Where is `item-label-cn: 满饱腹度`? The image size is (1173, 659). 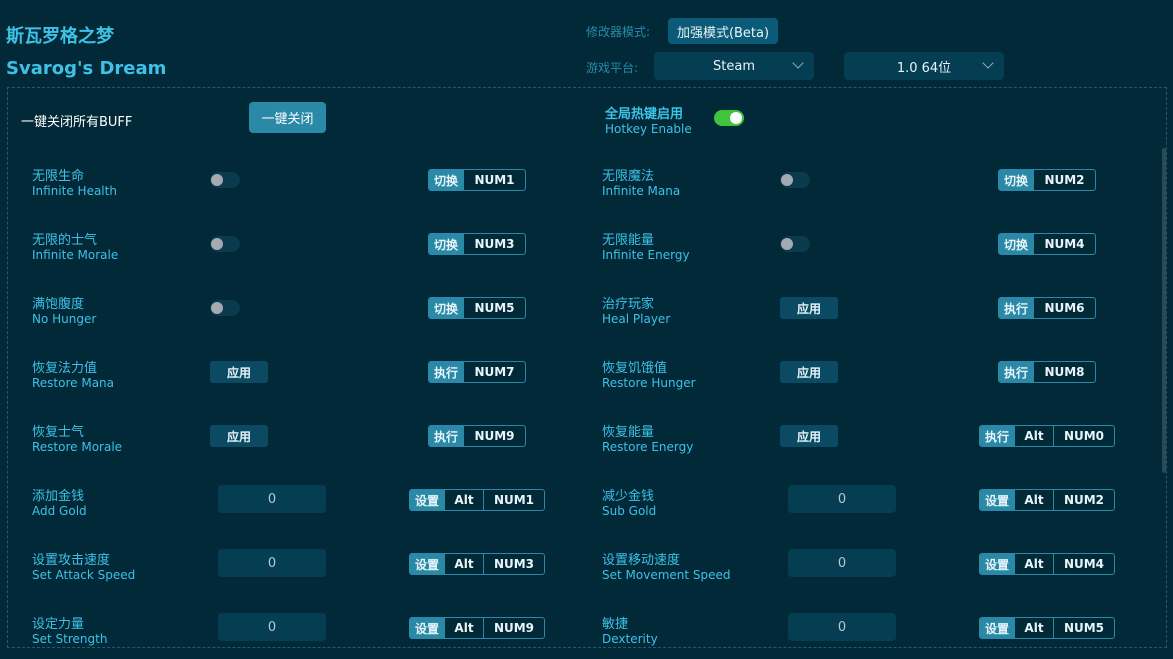
item-label-cn: 满饱腹度 is located at coordinates (58, 304).